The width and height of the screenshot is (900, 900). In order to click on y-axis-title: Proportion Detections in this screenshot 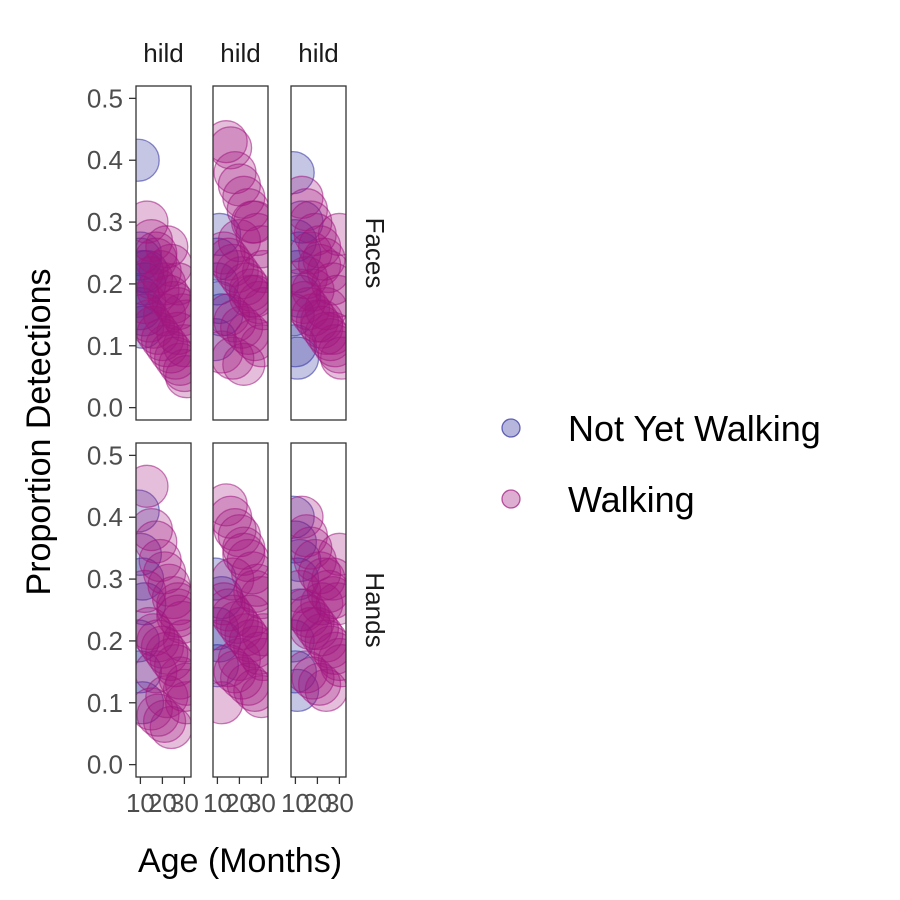, I will do `click(39, 432)`.